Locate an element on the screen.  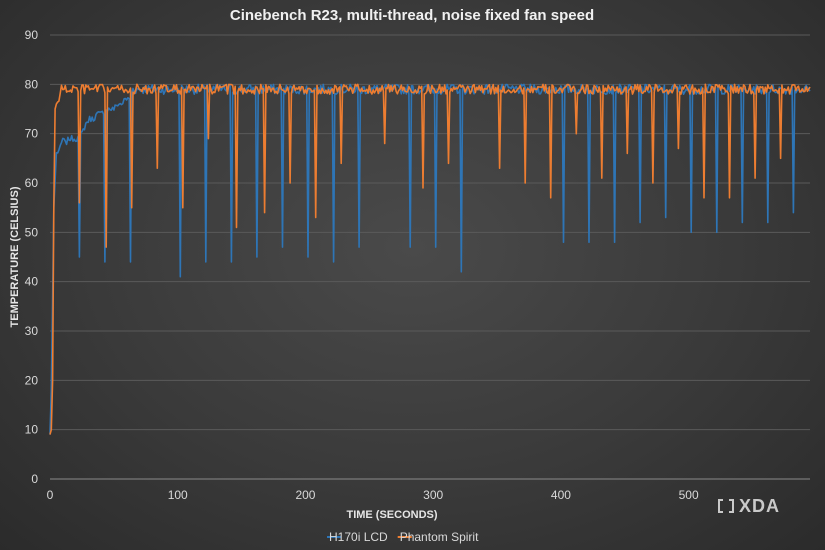
y-axis-title: TEMPERATURE (CELSIUS) is located at coordinates (15, 256).